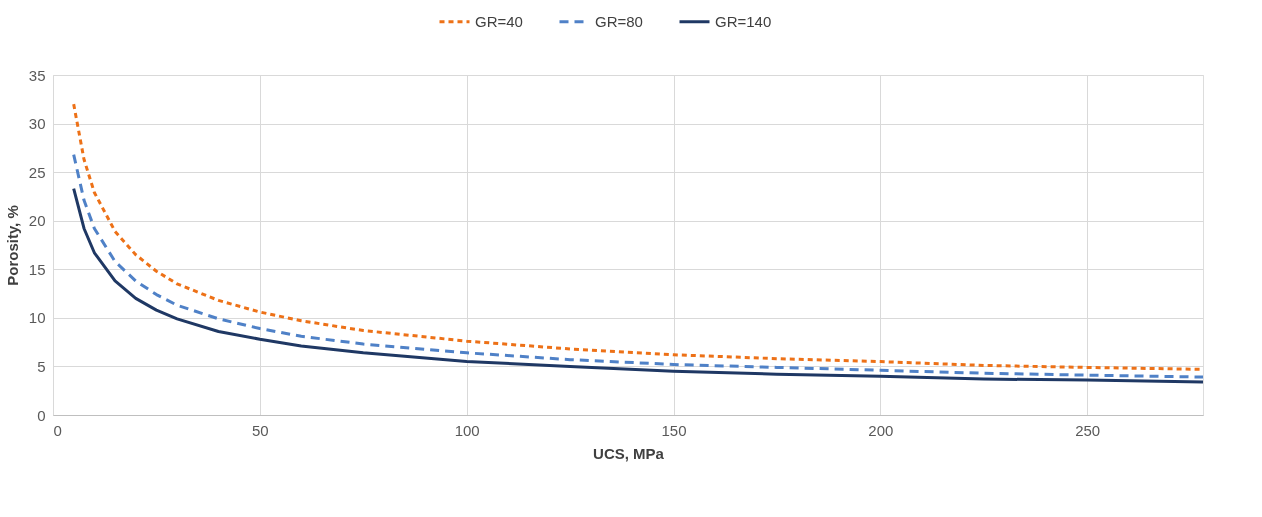  I want to click on y-tick-label: 10, so click(37, 318).